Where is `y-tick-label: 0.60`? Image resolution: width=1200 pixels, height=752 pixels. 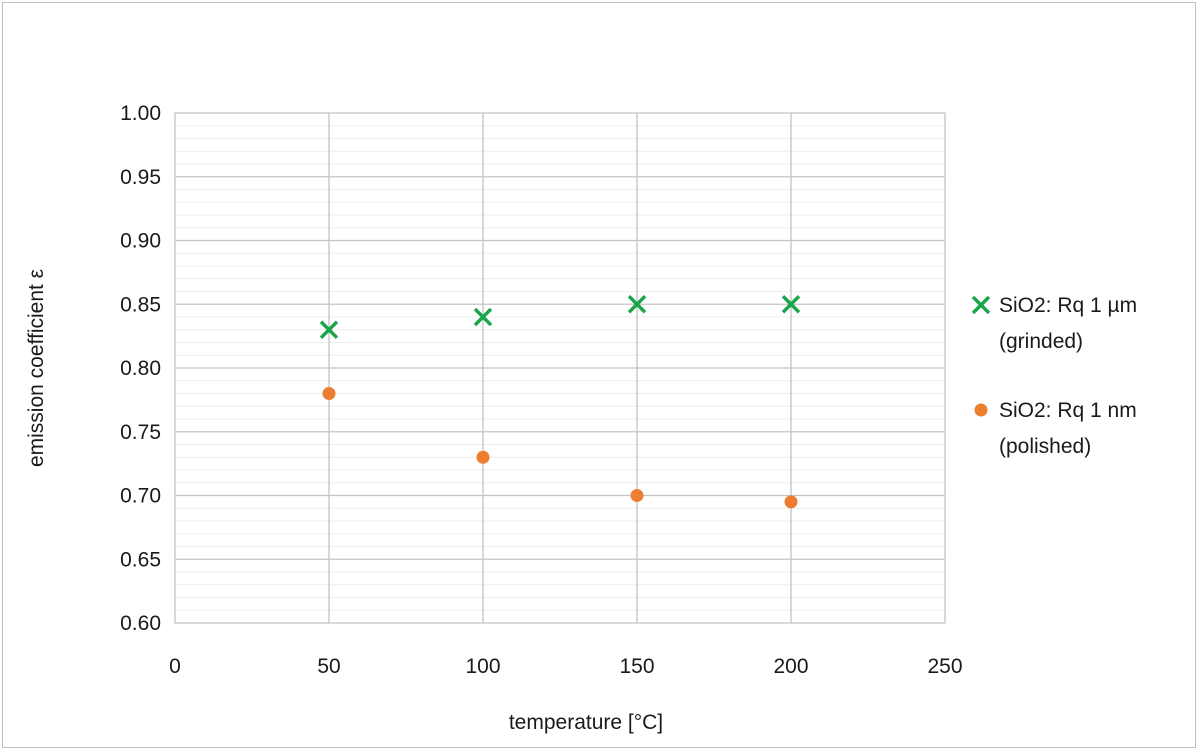 y-tick-label: 0.60 is located at coordinates (140, 623).